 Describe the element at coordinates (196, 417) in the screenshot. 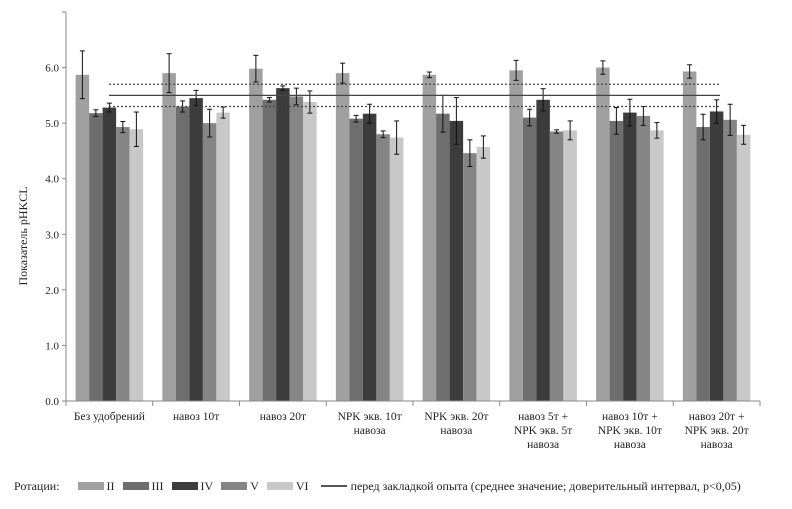

I see `category-label: навоз 10т` at that location.